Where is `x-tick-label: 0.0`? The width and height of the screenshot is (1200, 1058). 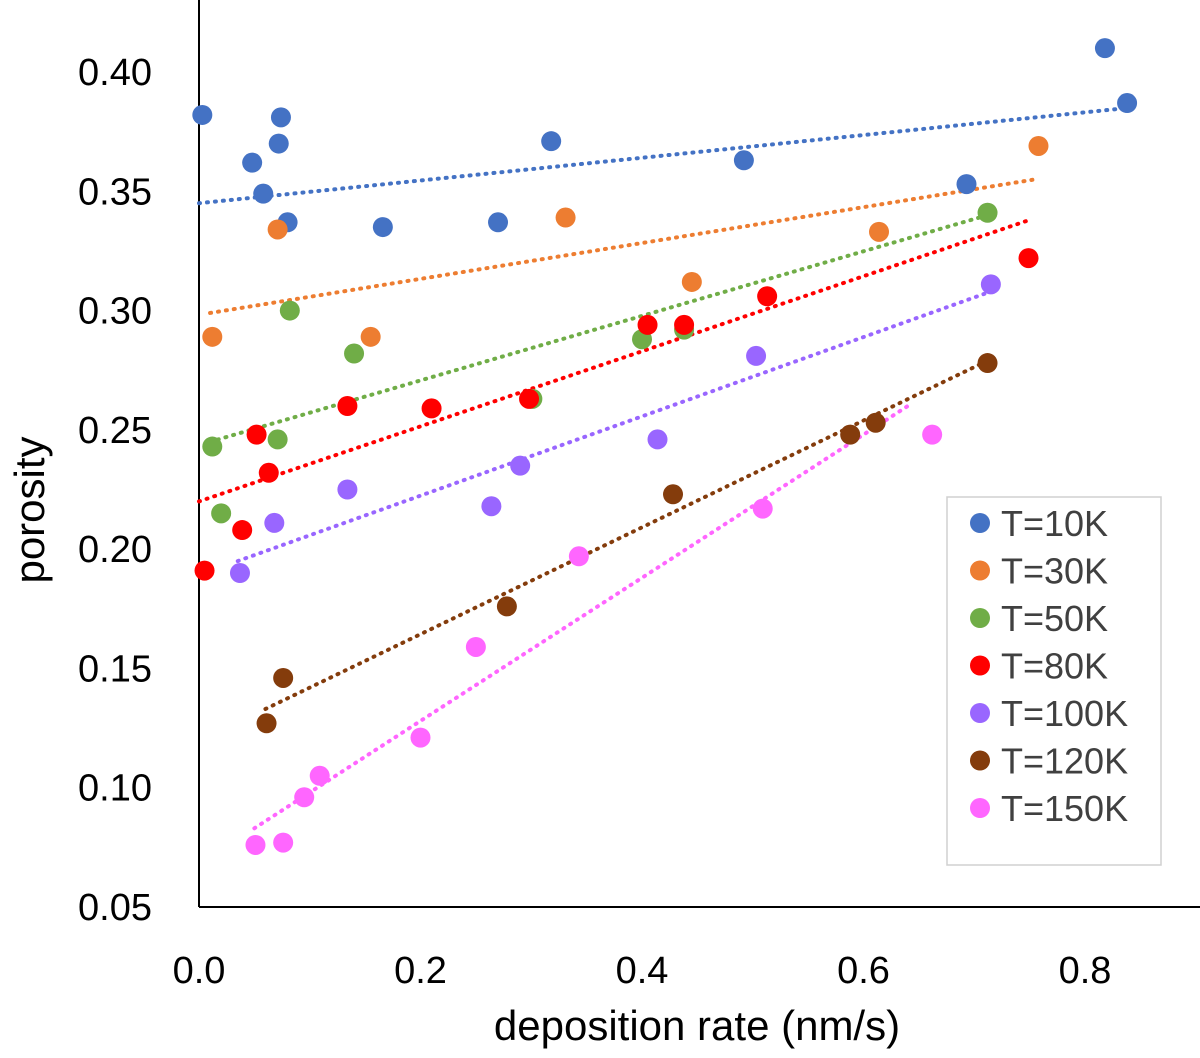 x-tick-label: 0.0 is located at coordinates (199, 971).